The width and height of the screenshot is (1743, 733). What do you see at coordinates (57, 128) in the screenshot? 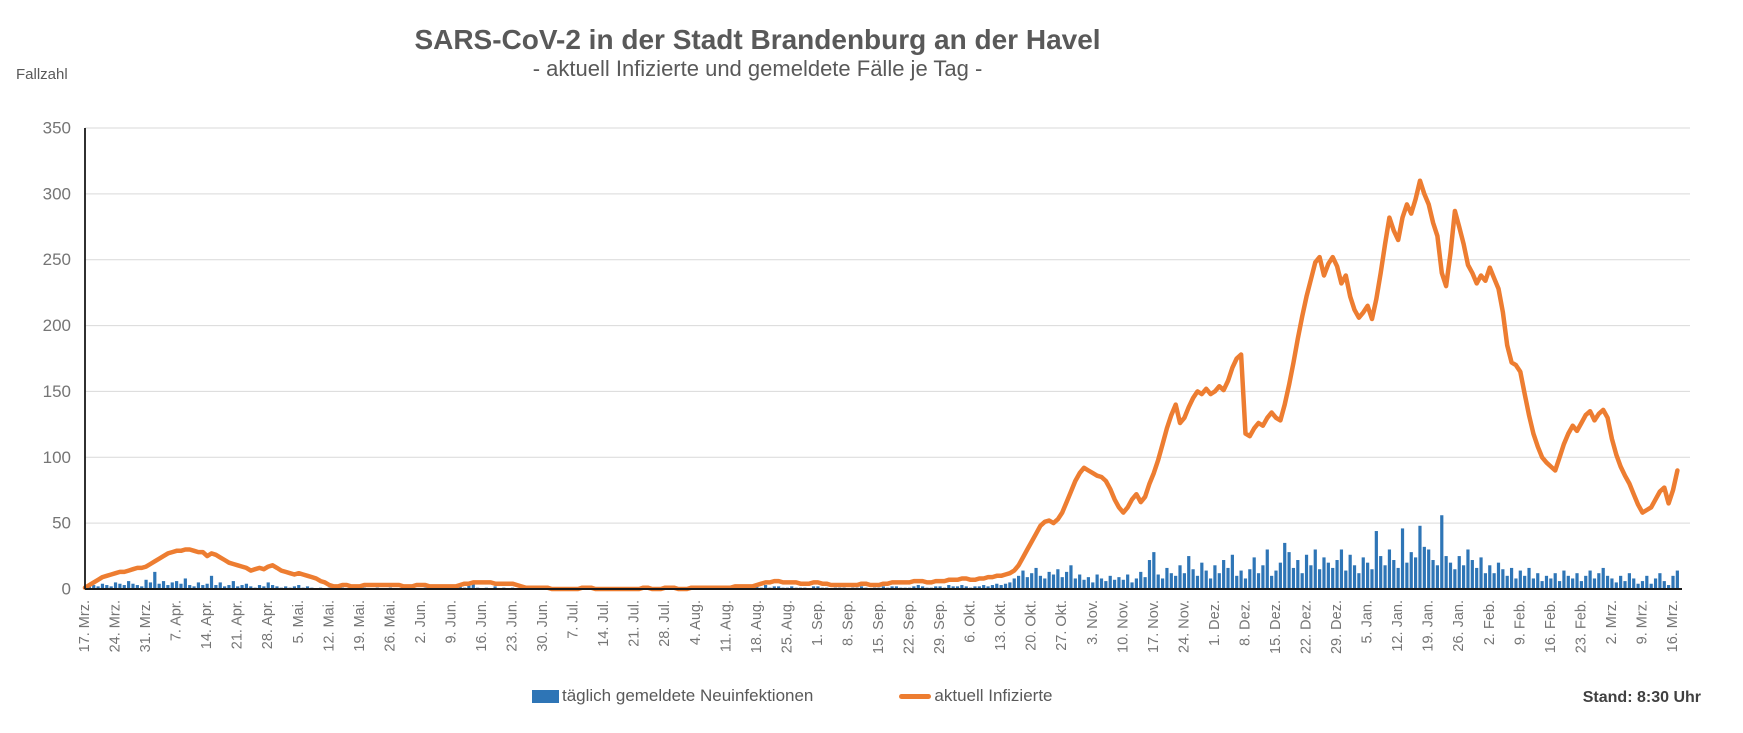
I see `y-tick-label: 350` at bounding box center [57, 128].